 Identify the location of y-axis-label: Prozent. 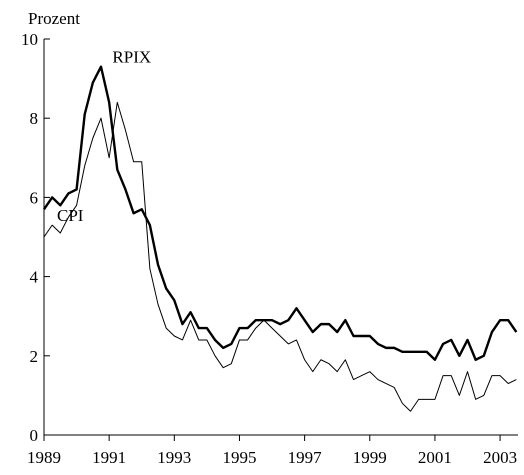
(54, 18).